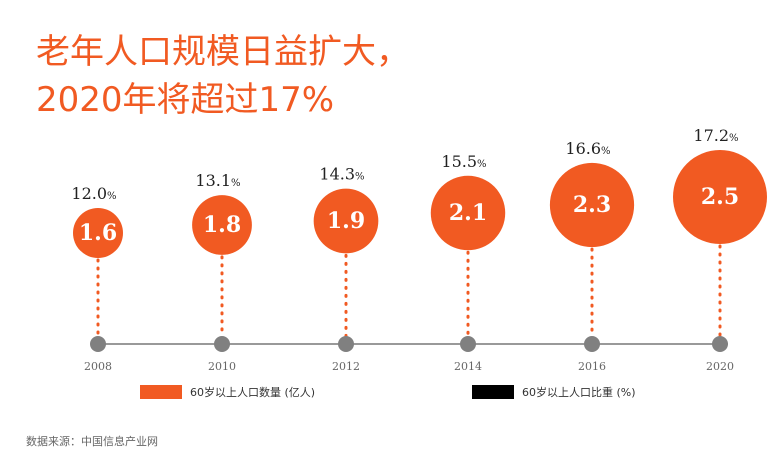 This screenshot has width=776, height=464. Describe the element at coordinates (92, 441) in the screenshot. I see `data-source-note: 数据来源：中国信息产业网` at that location.